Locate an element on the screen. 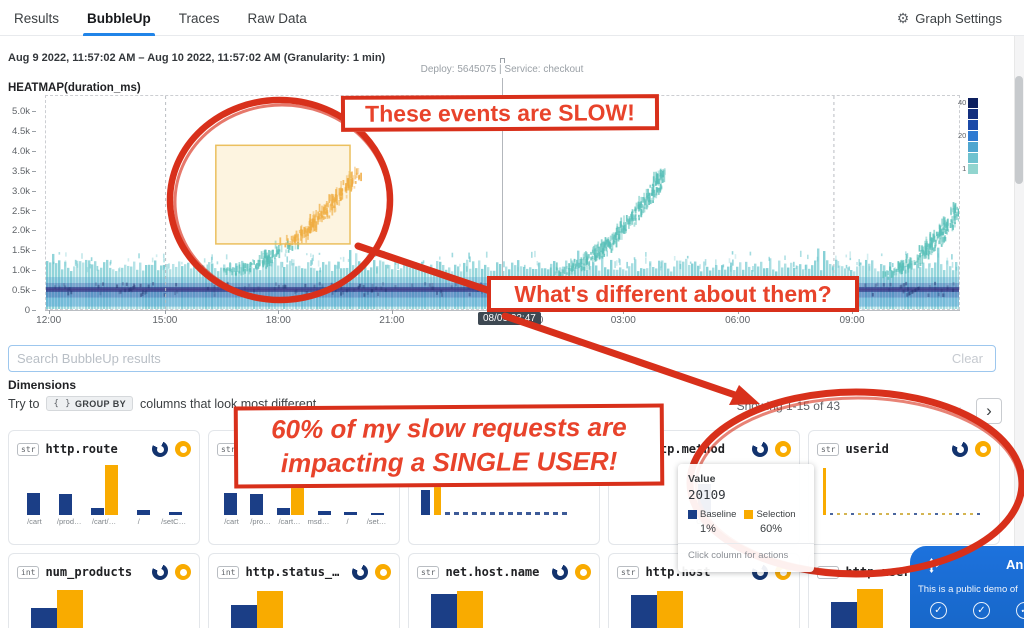  chat-widget-title: An is located at coordinates (1015, 564).